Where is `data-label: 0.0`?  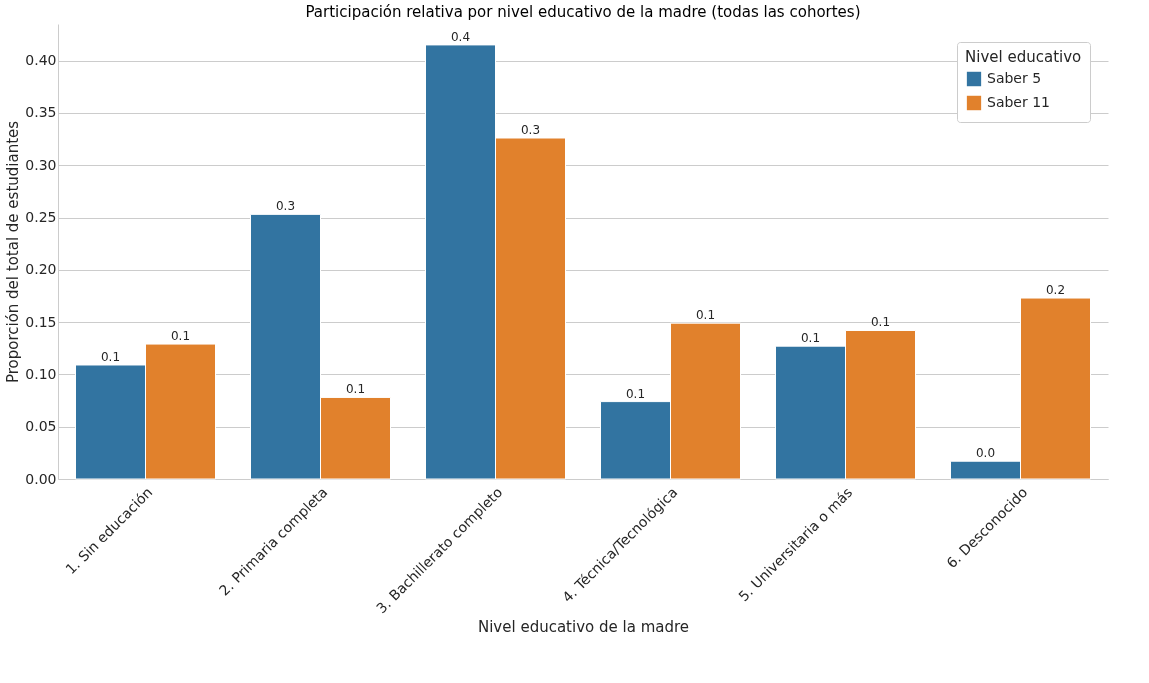
data-label: 0.0 is located at coordinates (985, 453).